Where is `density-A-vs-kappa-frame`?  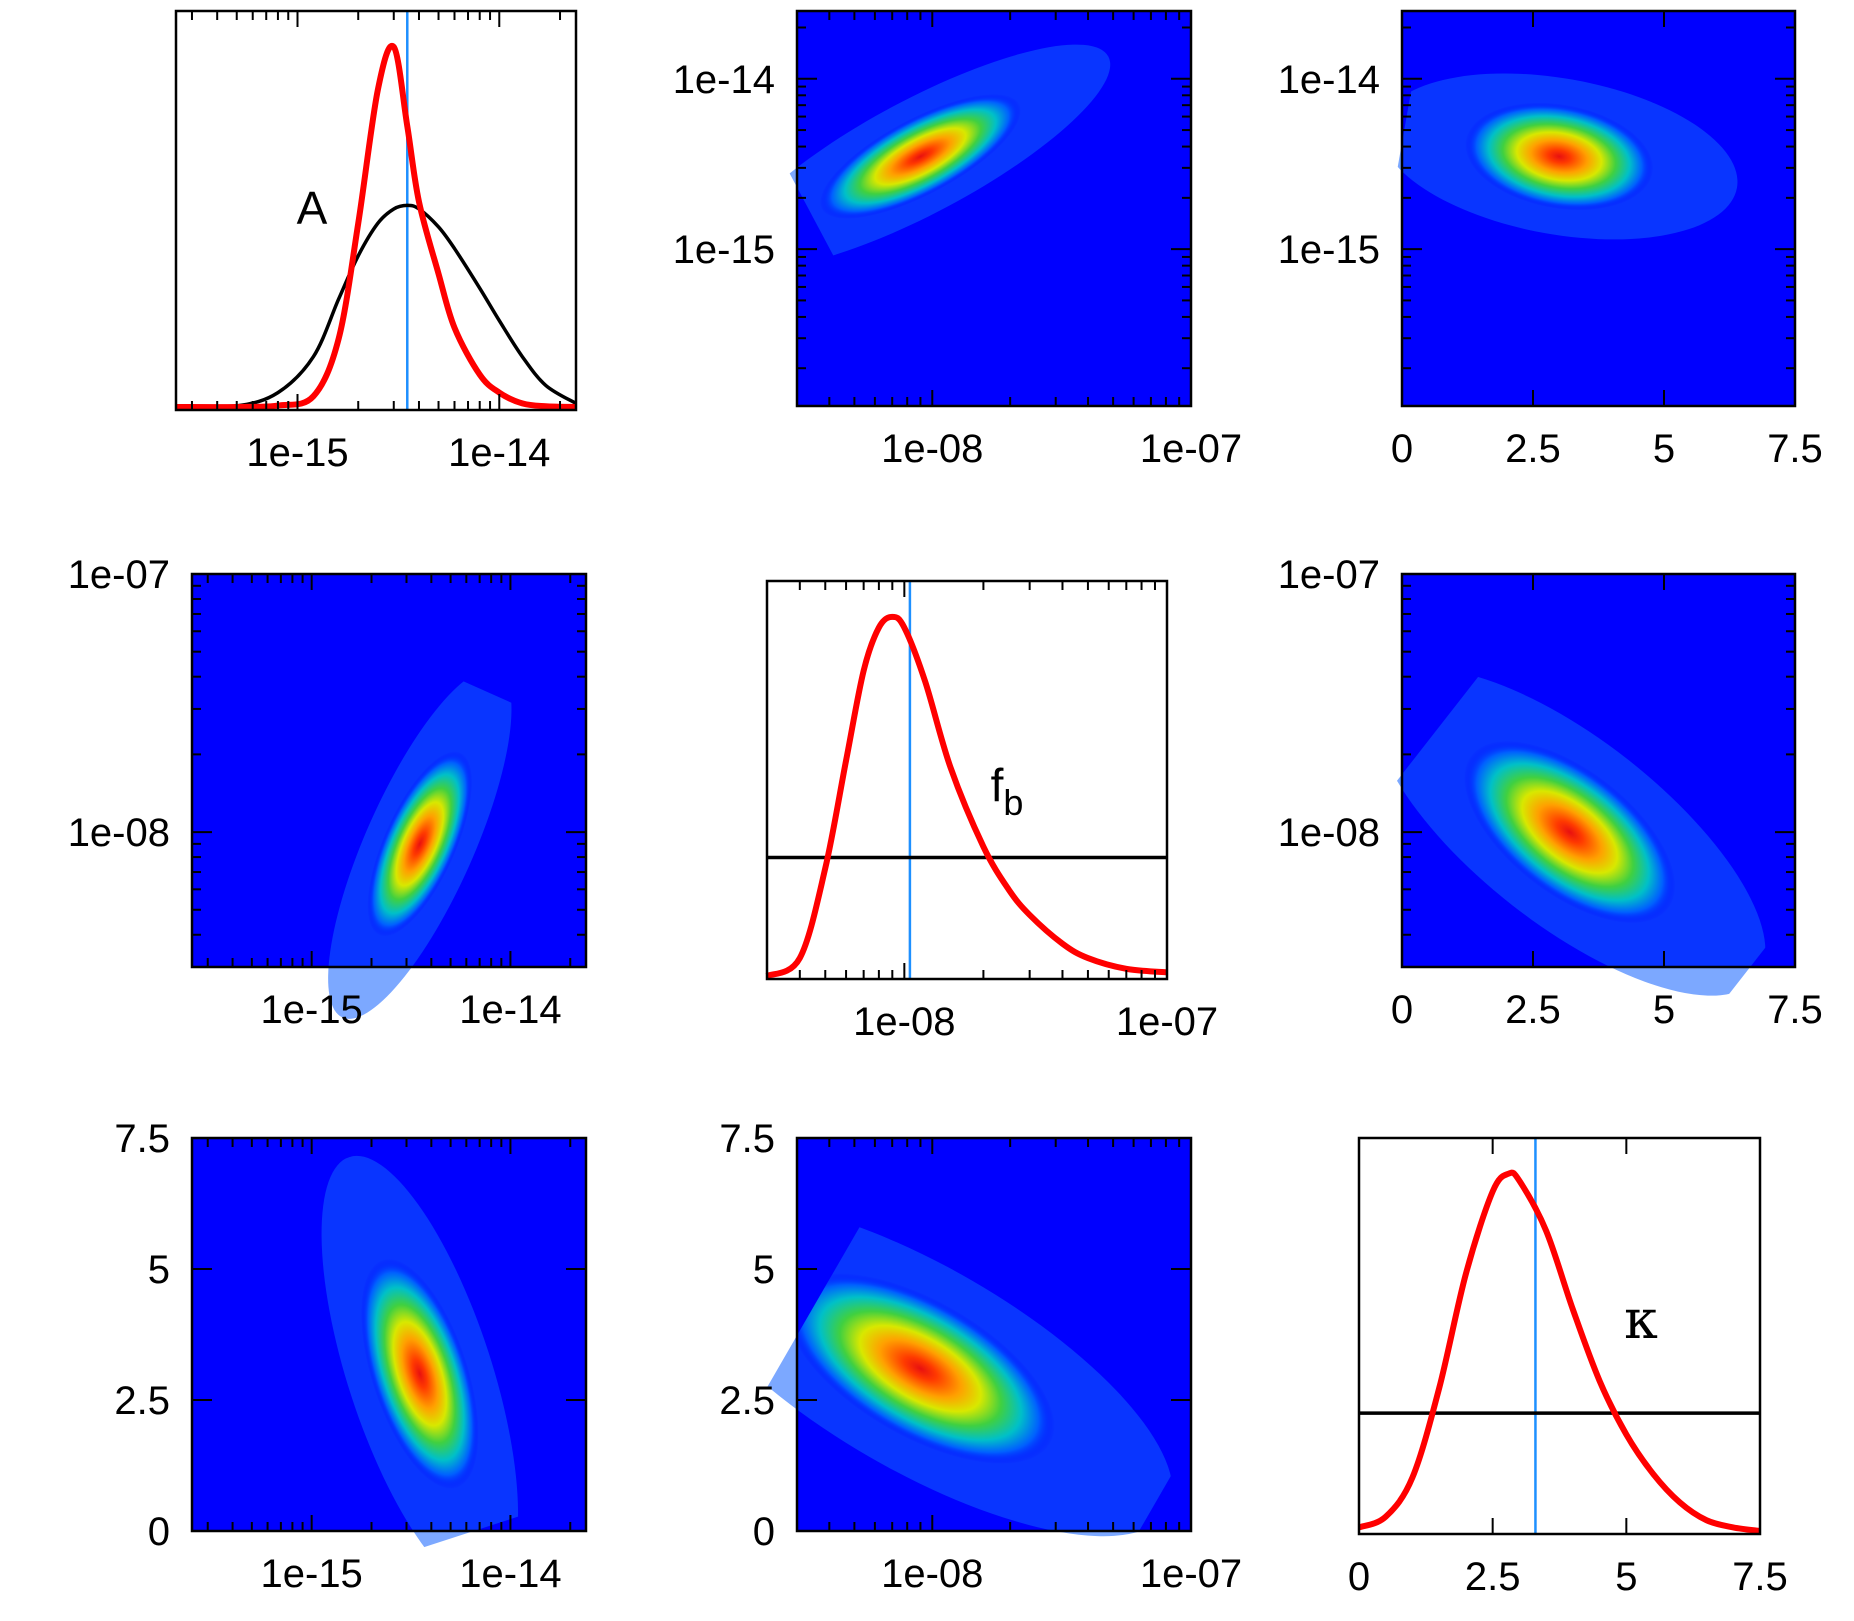
density-A-vs-kappa-frame is located at coordinates (1598, 208).